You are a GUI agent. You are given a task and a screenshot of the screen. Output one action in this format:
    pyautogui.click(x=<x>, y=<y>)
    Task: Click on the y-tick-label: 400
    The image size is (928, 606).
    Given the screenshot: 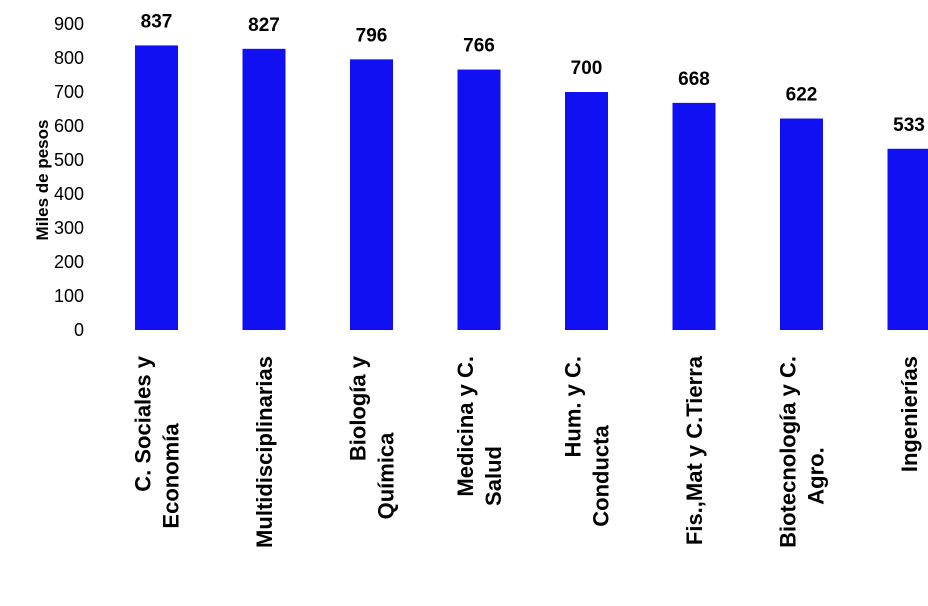 What is the action you would take?
    pyautogui.click(x=69, y=194)
    